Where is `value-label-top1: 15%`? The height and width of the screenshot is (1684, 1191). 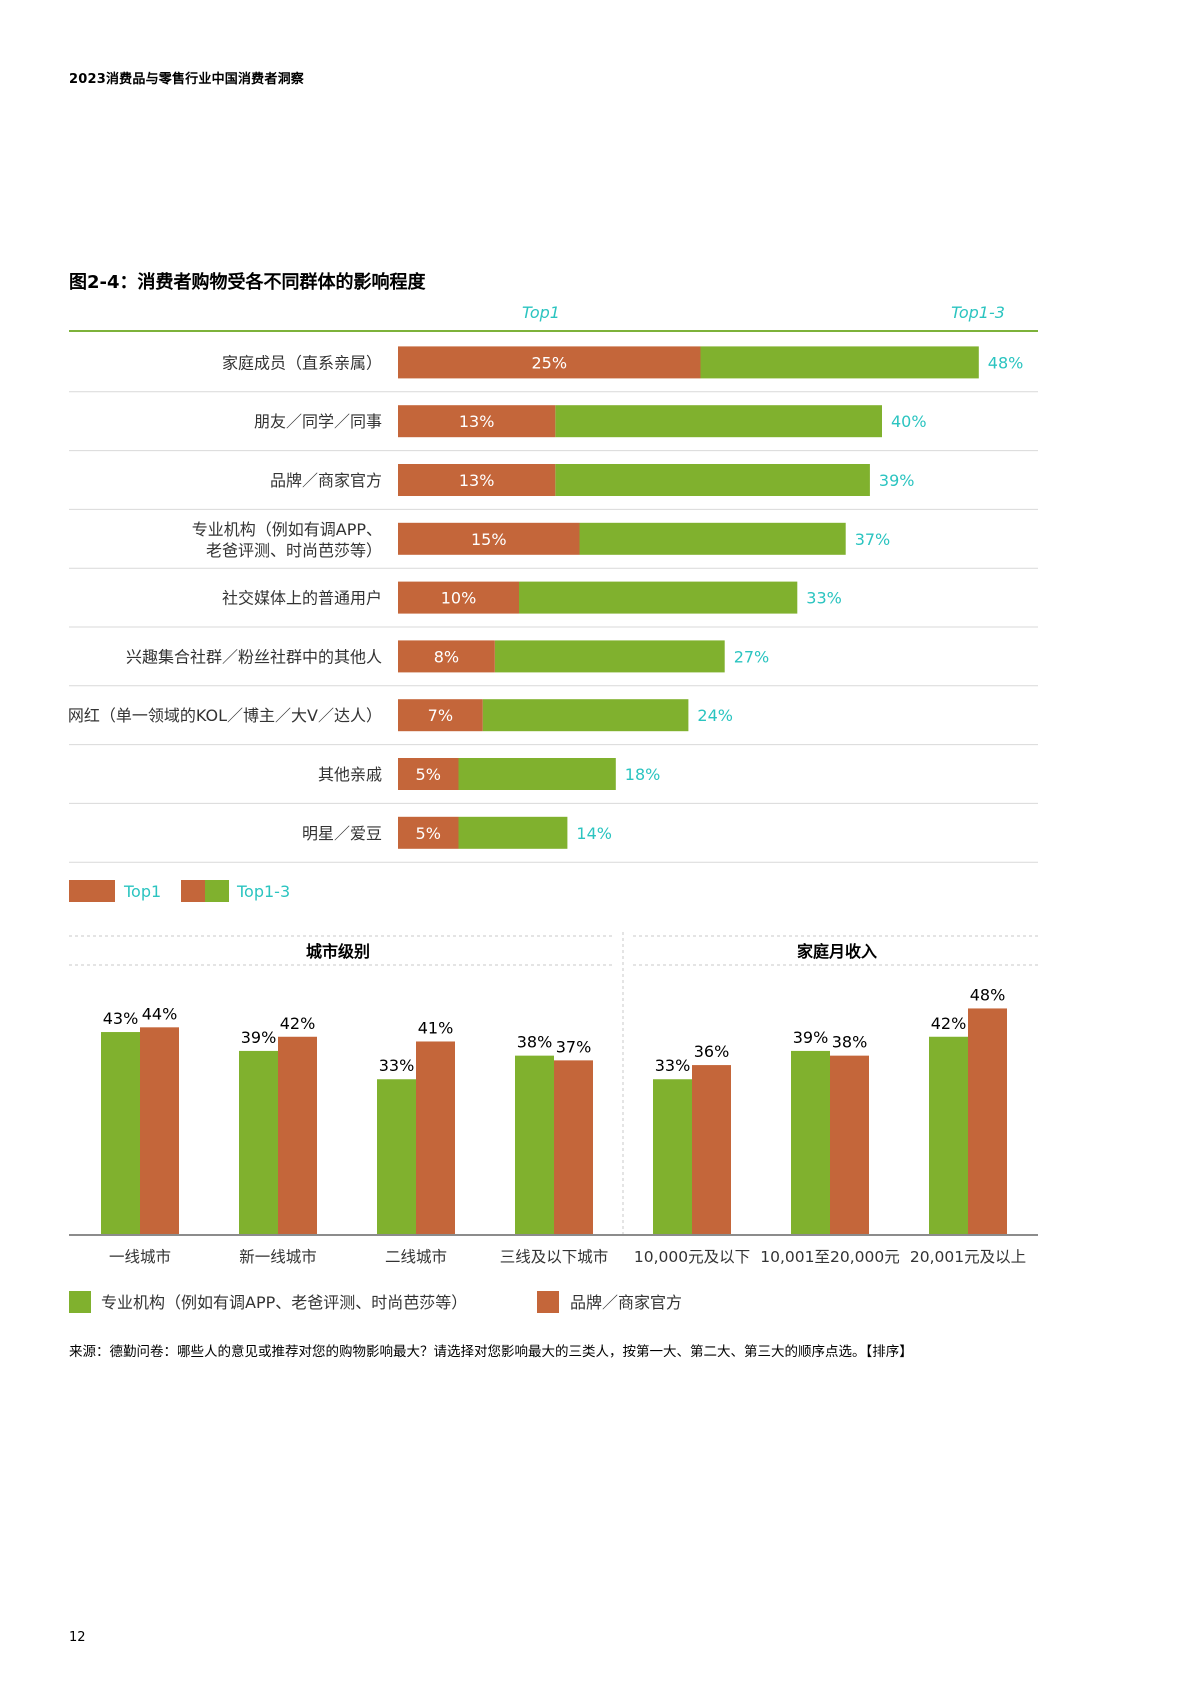
value-label-top1: 15% is located at coordinates (489, 539).